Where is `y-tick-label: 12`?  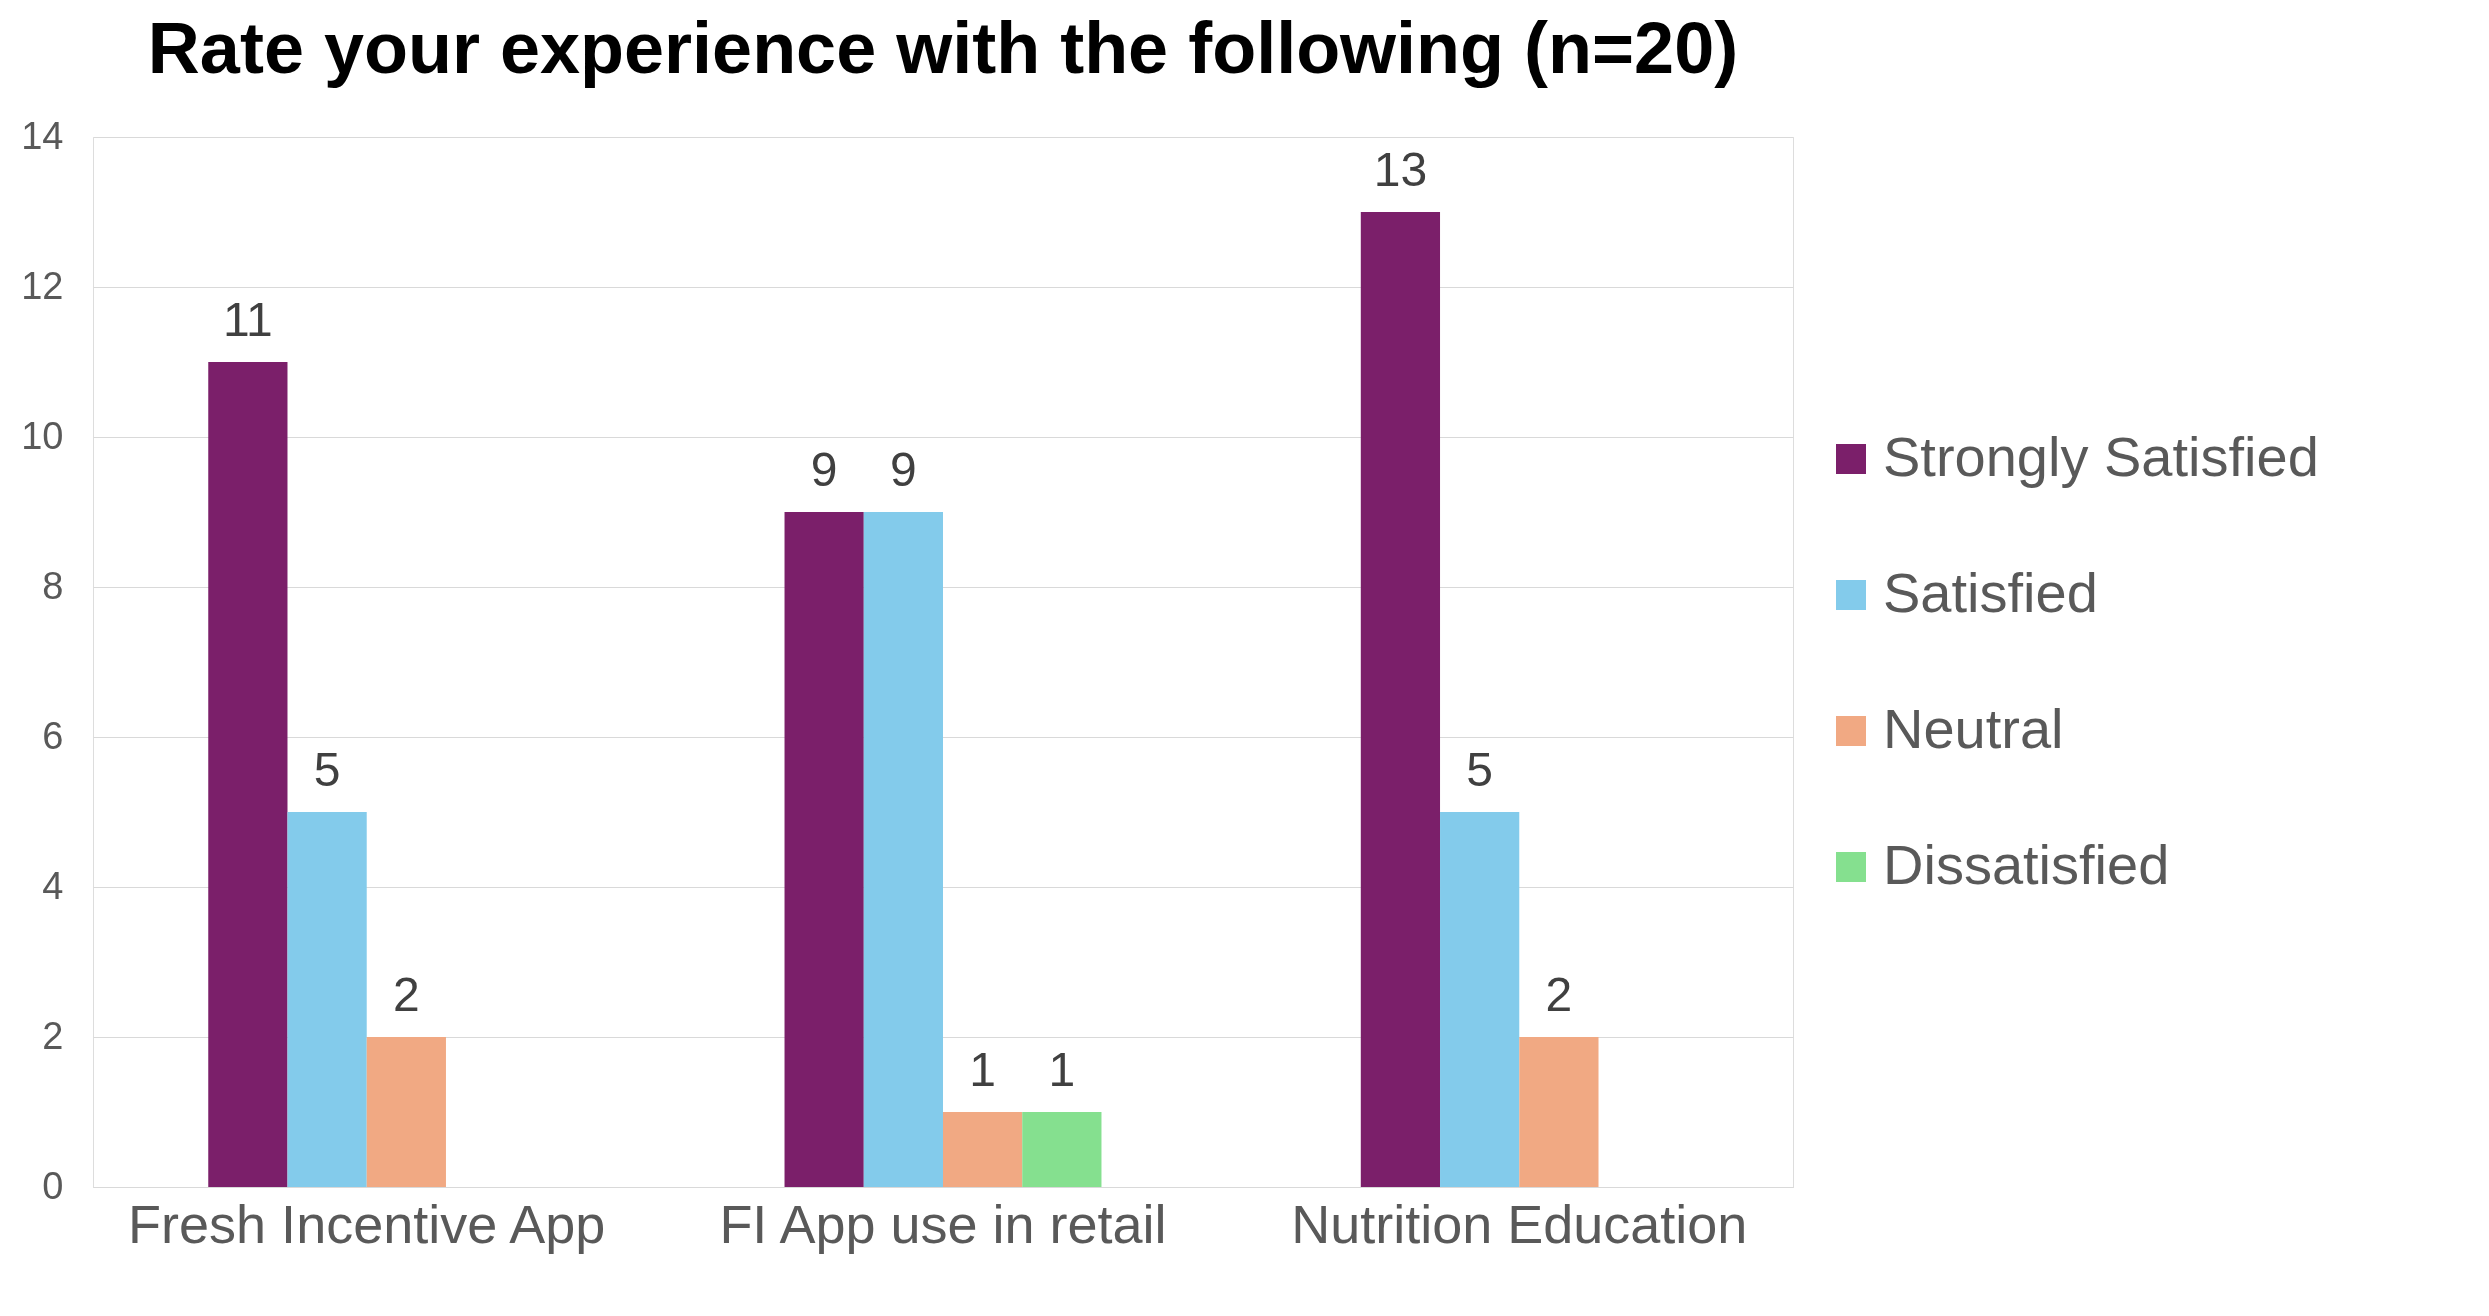 y-tick-label: 12 is located at coordinates (42, 285).